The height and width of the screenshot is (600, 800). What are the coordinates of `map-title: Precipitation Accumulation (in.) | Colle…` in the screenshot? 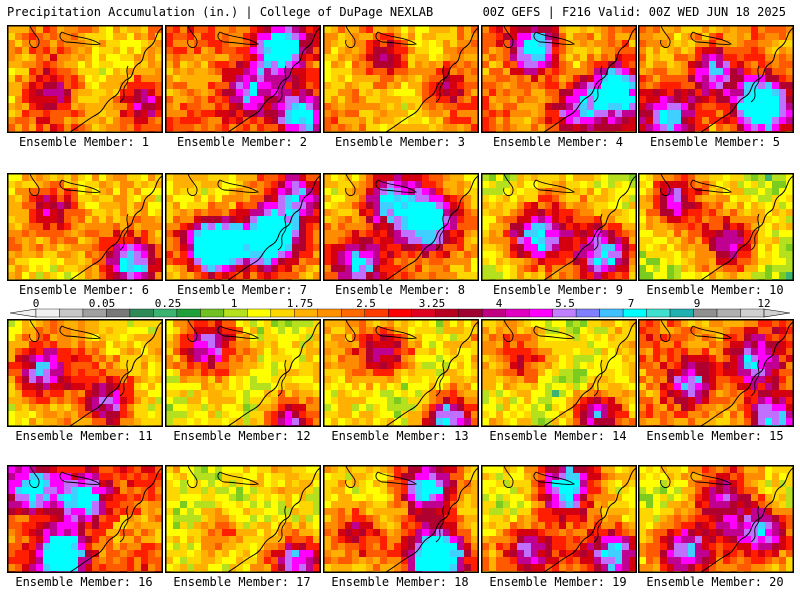 It's located at (220, 12).